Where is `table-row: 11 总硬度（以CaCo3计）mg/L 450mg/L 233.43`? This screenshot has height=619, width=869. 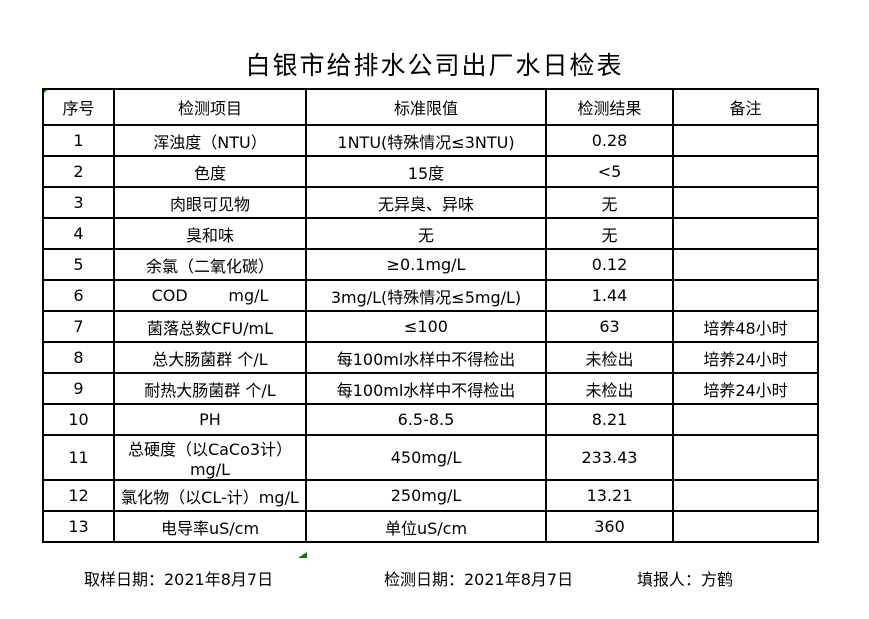 table-row: 11 总硬度（以CaCo3计）mg/L 450mg/L 233.43 is located at coordinates (430, 457).